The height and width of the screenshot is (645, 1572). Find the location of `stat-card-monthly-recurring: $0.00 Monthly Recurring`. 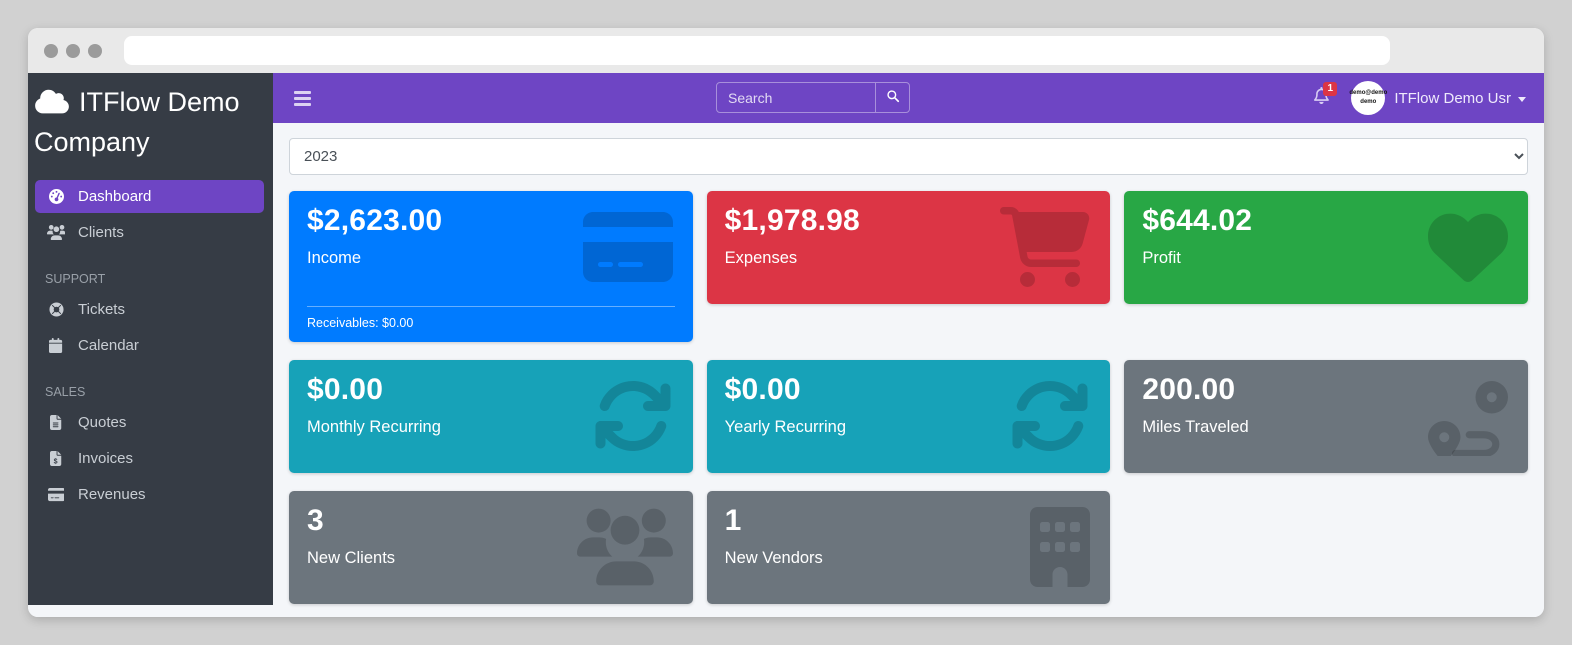

stat-card-monthly-recurring: $0.00 Monthly Recurring is located at coordinates (491, 416).